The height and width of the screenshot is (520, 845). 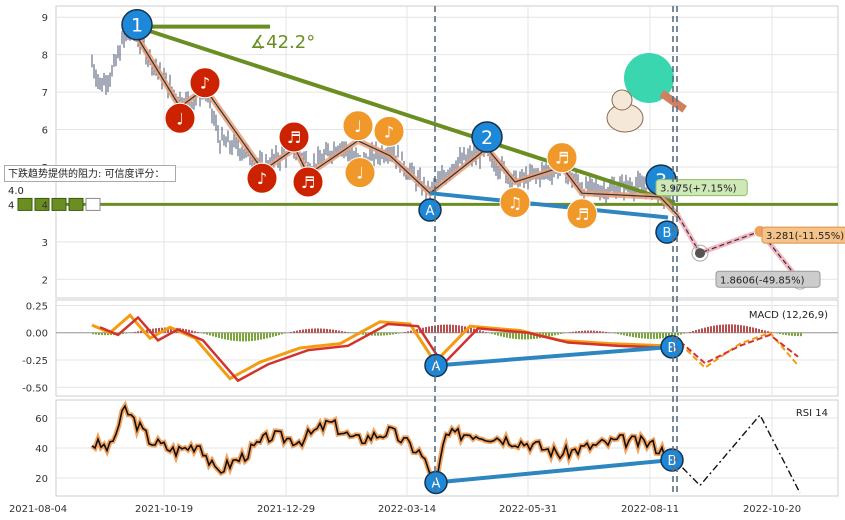 What do you see at coordinates (45, 18) in the screenshot?
I see `y-tick-label: 9` at bounding box center [45, 18].